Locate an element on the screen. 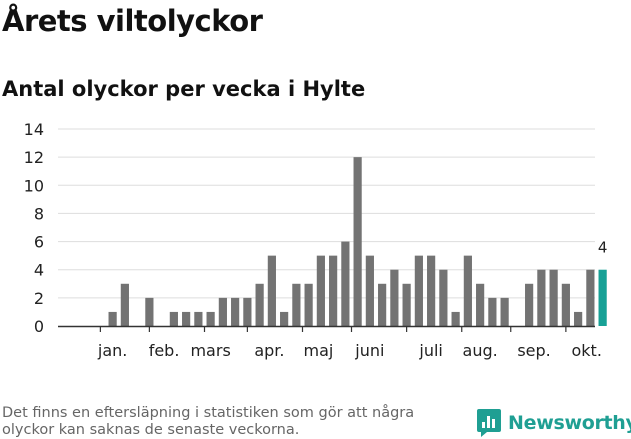 Image resolution: width=631 pixels, height=439 pixels. brand-logo: Newsworthy is located at coordinates (553, 423).